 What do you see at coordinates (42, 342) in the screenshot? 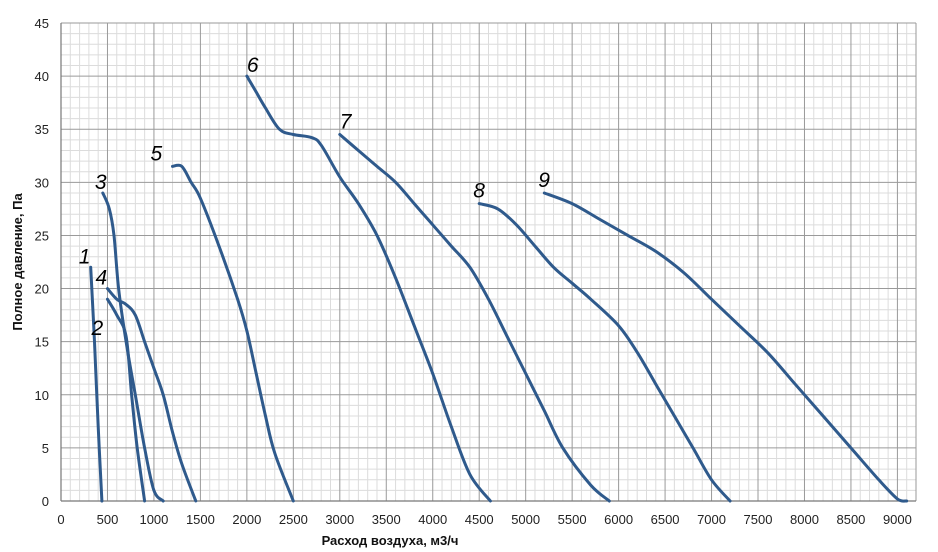
I see `y-tick-label: 15` at bounding box center [42, 342].